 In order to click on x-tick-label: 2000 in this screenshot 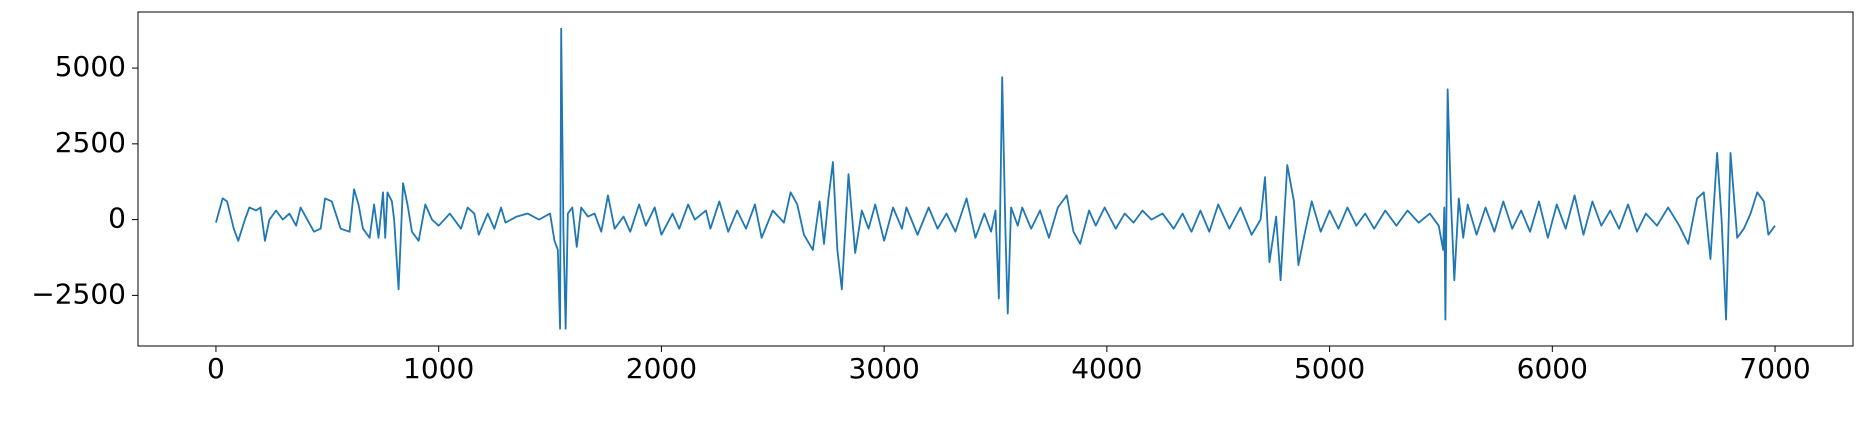, I will do `click(661, 368)`.